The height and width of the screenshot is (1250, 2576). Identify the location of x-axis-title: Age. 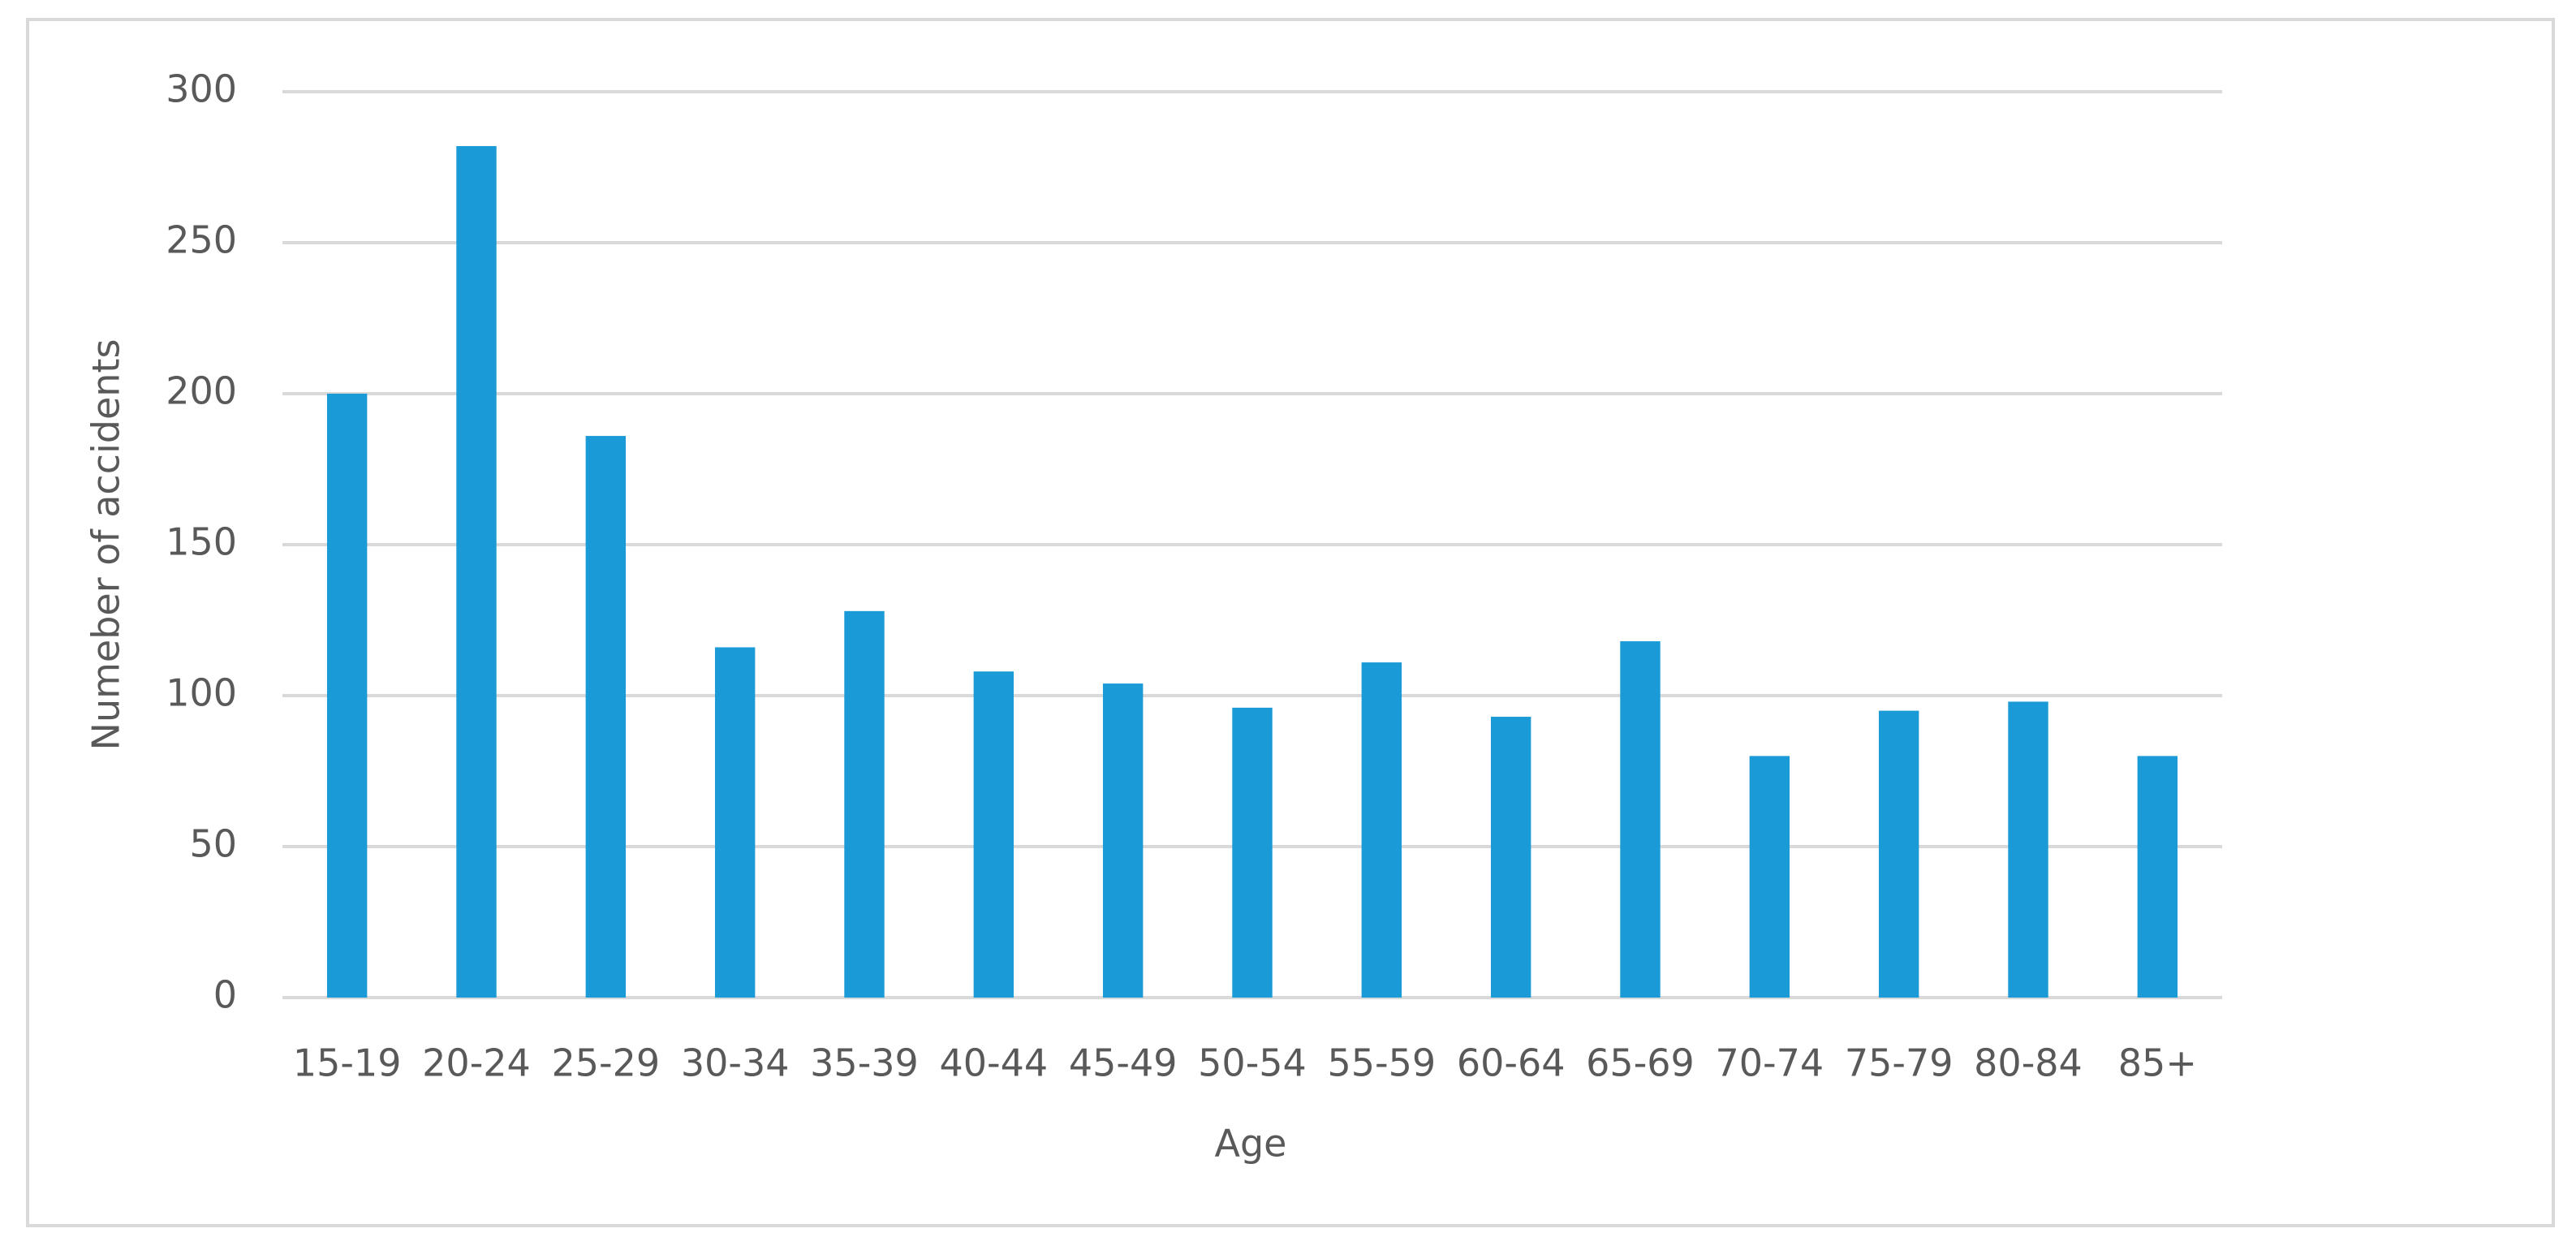
(1251, 1144).